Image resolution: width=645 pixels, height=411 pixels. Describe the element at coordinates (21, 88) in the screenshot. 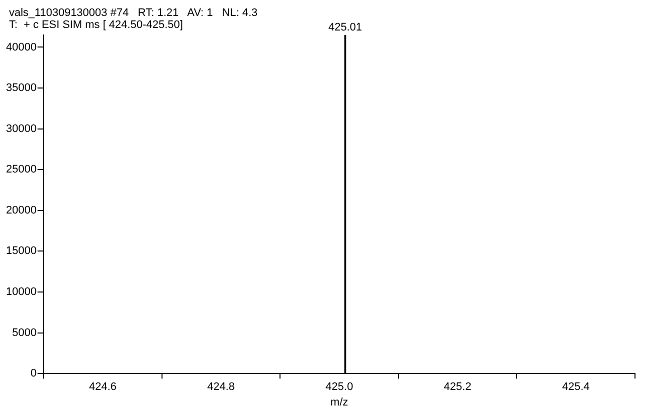

I see `y-tick-label: 35000` at that location.